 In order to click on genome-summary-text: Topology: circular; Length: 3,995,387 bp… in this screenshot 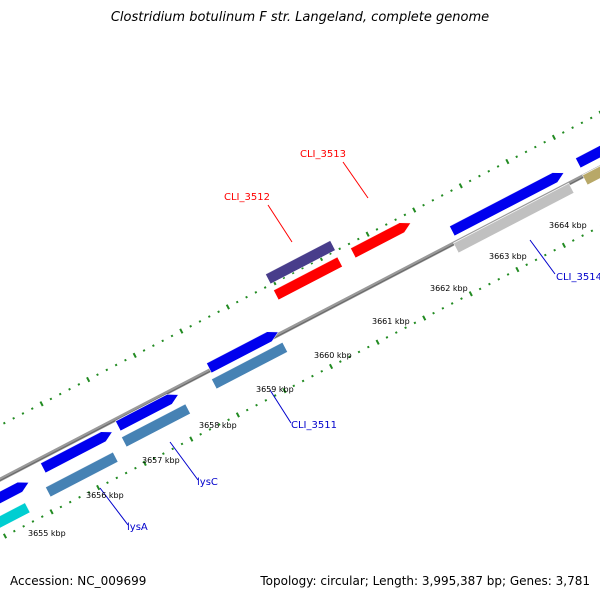, I will do `click(425, 581)`.